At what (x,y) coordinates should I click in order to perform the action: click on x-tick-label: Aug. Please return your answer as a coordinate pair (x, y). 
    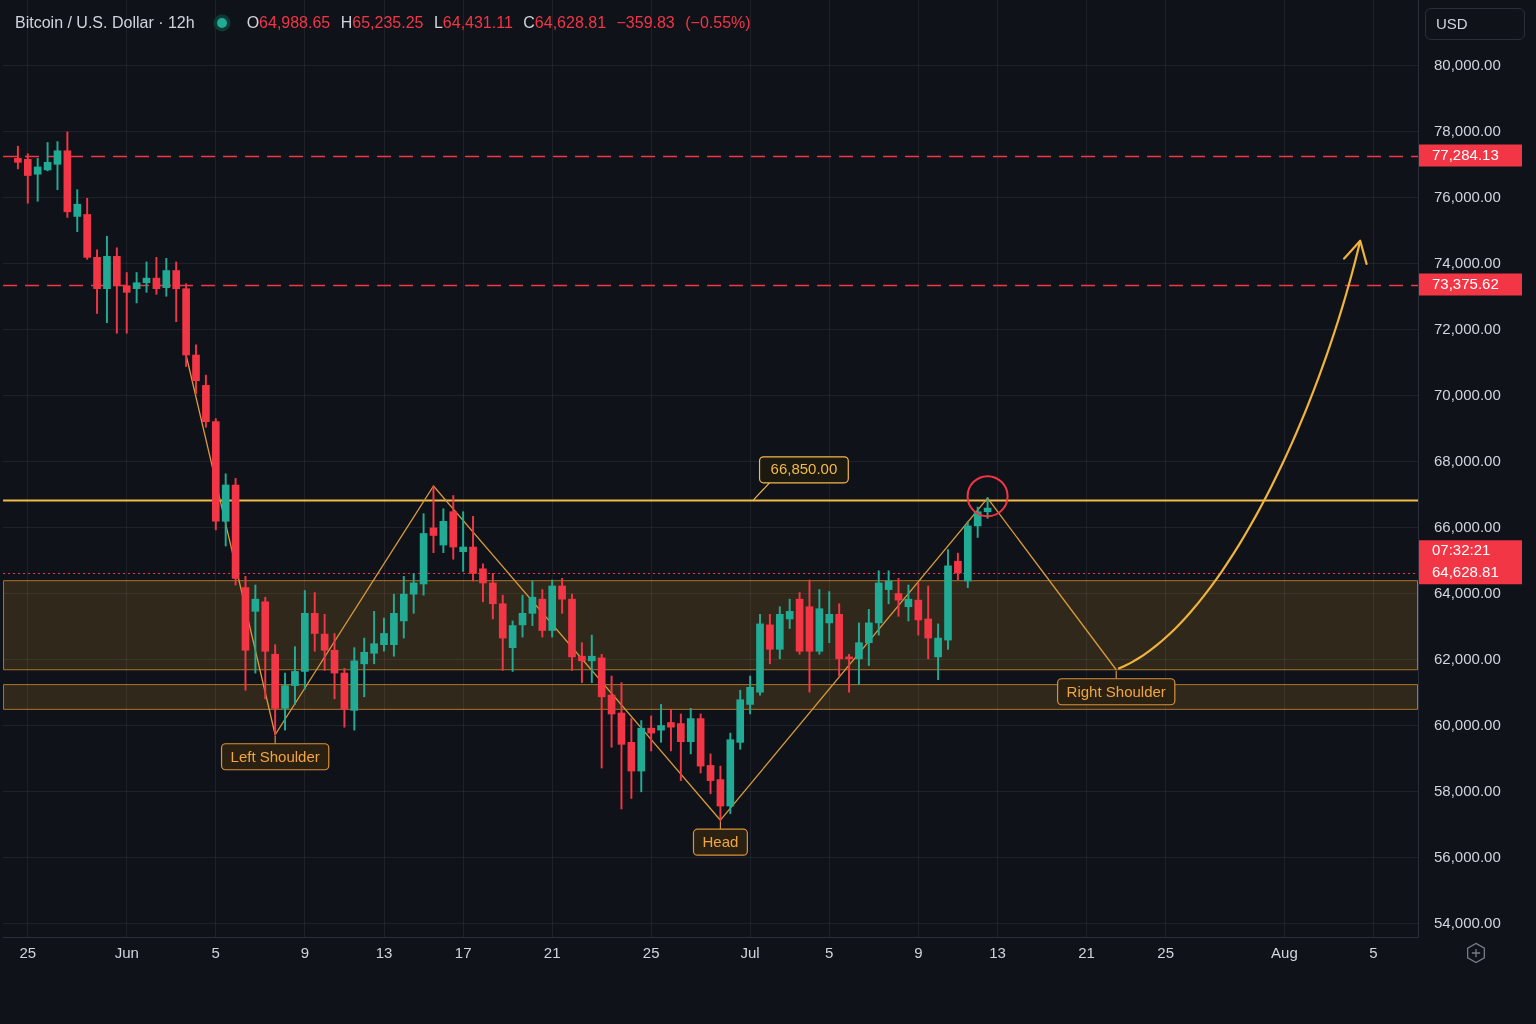
    Looking at the image, I should click on (1284, 953).